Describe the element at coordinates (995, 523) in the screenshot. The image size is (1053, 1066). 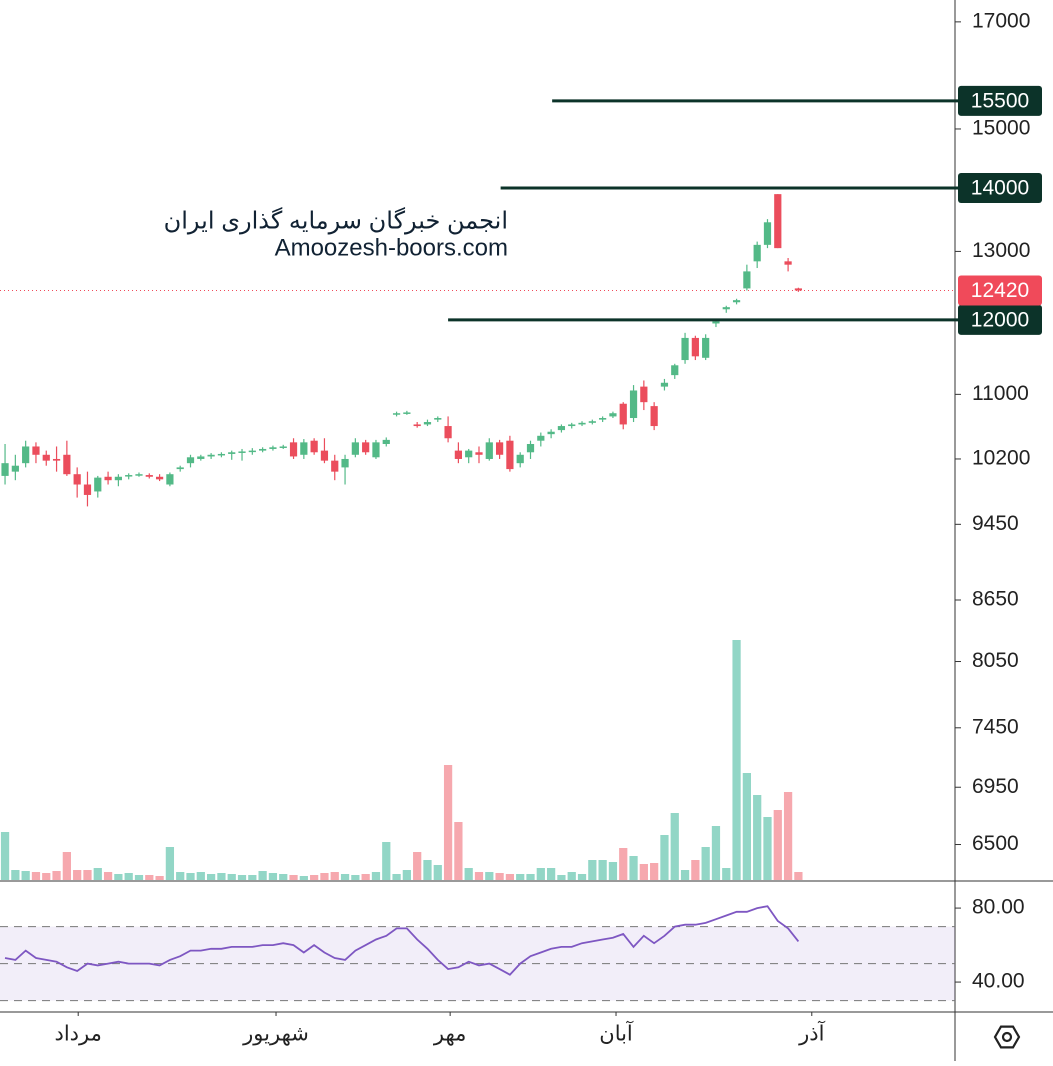
I see `y-tick-label: 9450` at that location.